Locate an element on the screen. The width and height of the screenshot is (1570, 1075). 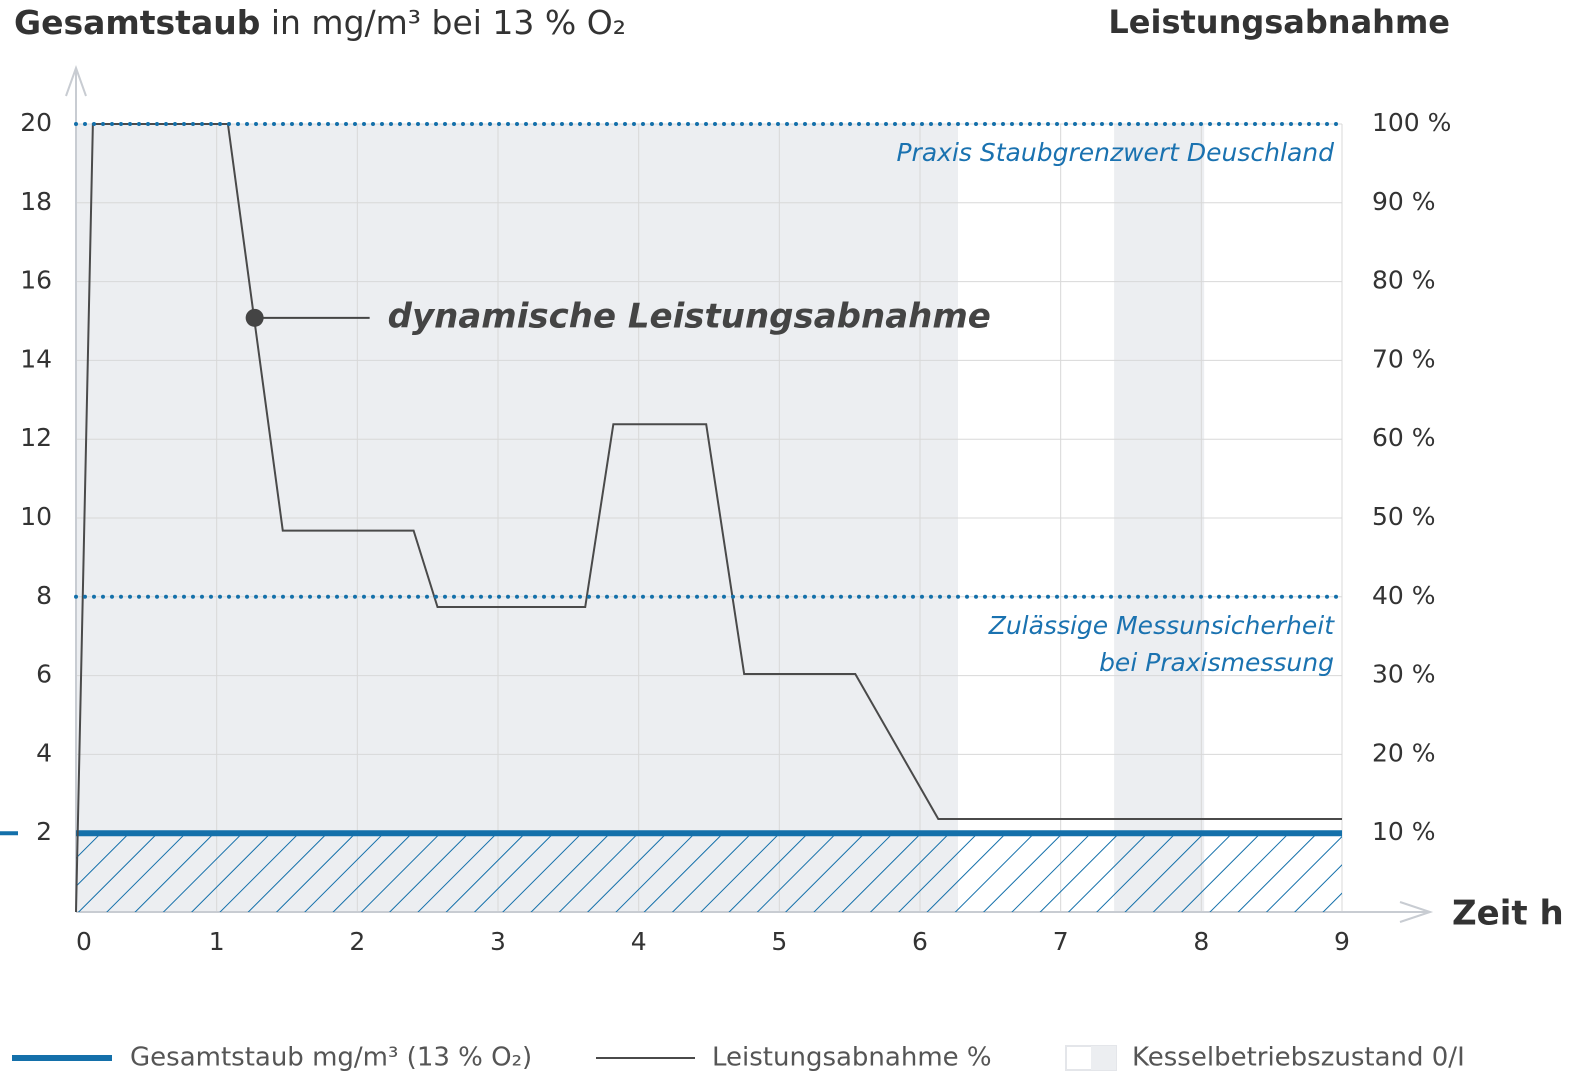
x-tick-label: 3 is located at coordinates (498, 941).